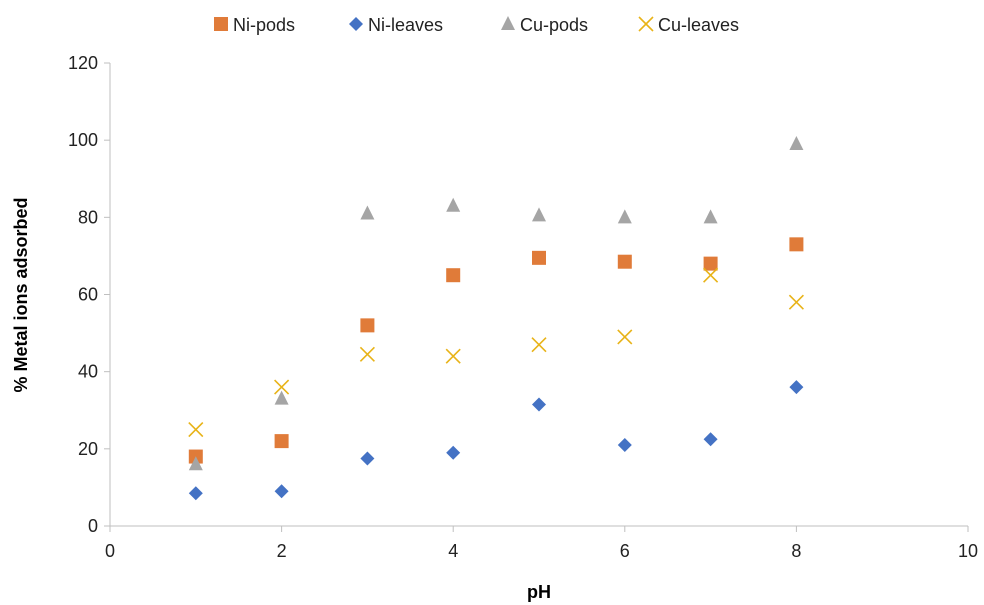  I want to click on legend-item: Cu-leaves, so click(688, 25).